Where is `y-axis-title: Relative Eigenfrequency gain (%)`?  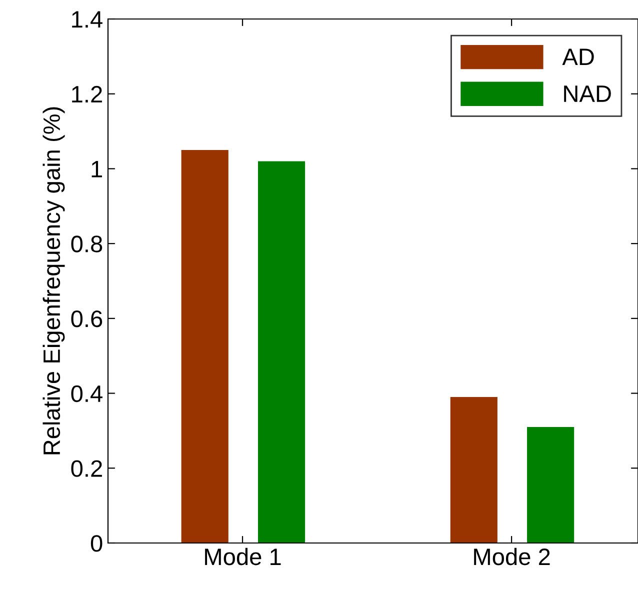
y-axis-title: Relative Eigenfrequency gain (%) is located at coordinates (53, 280).